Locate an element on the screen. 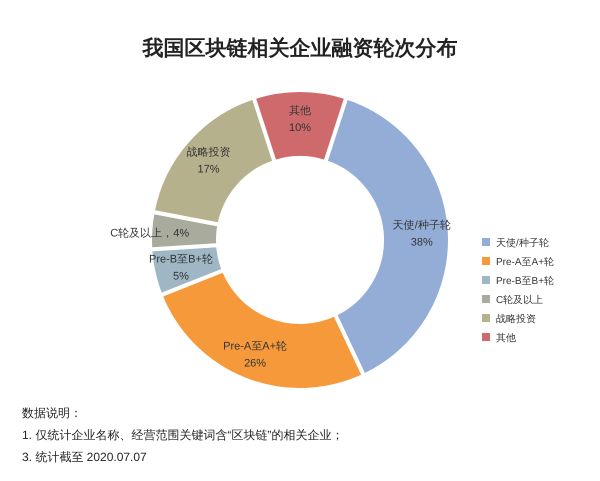  text: 3. 统计截至 2020.07.07 is located at coordinates (85, 457).